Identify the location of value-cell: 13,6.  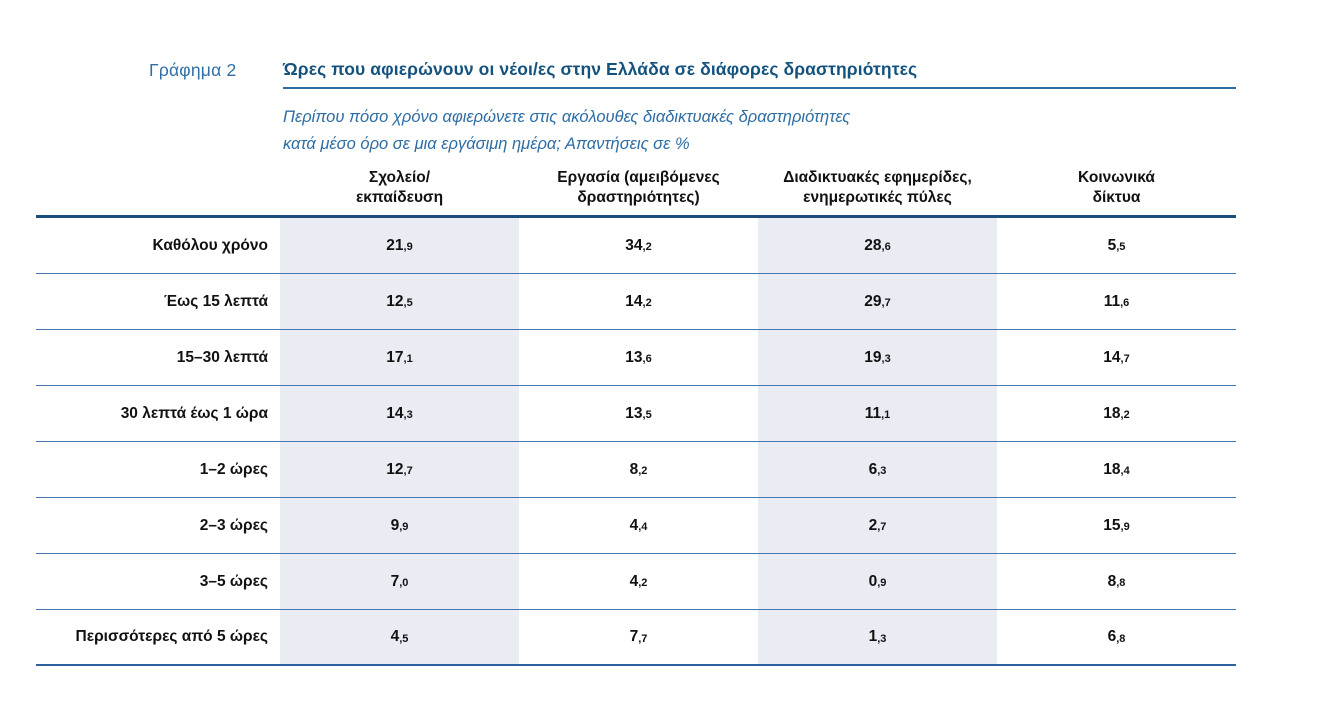
(638, 358).